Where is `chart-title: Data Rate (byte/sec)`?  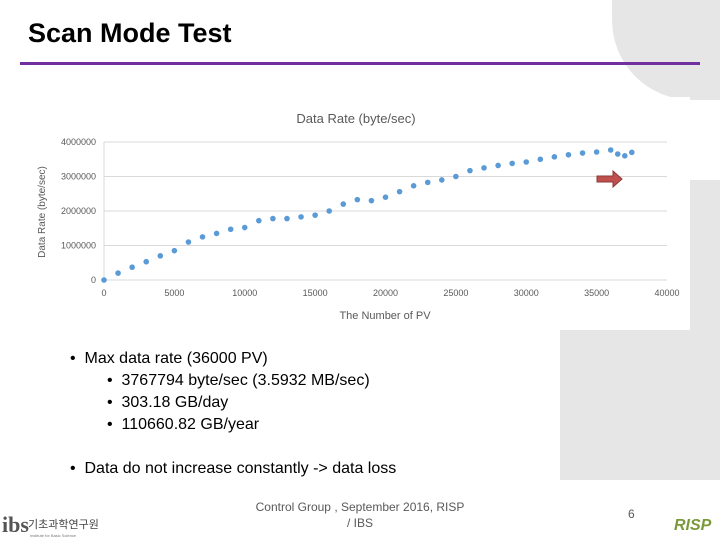 chart-title: Data Rate (byte/sec) is located at coordinates (355, 118).